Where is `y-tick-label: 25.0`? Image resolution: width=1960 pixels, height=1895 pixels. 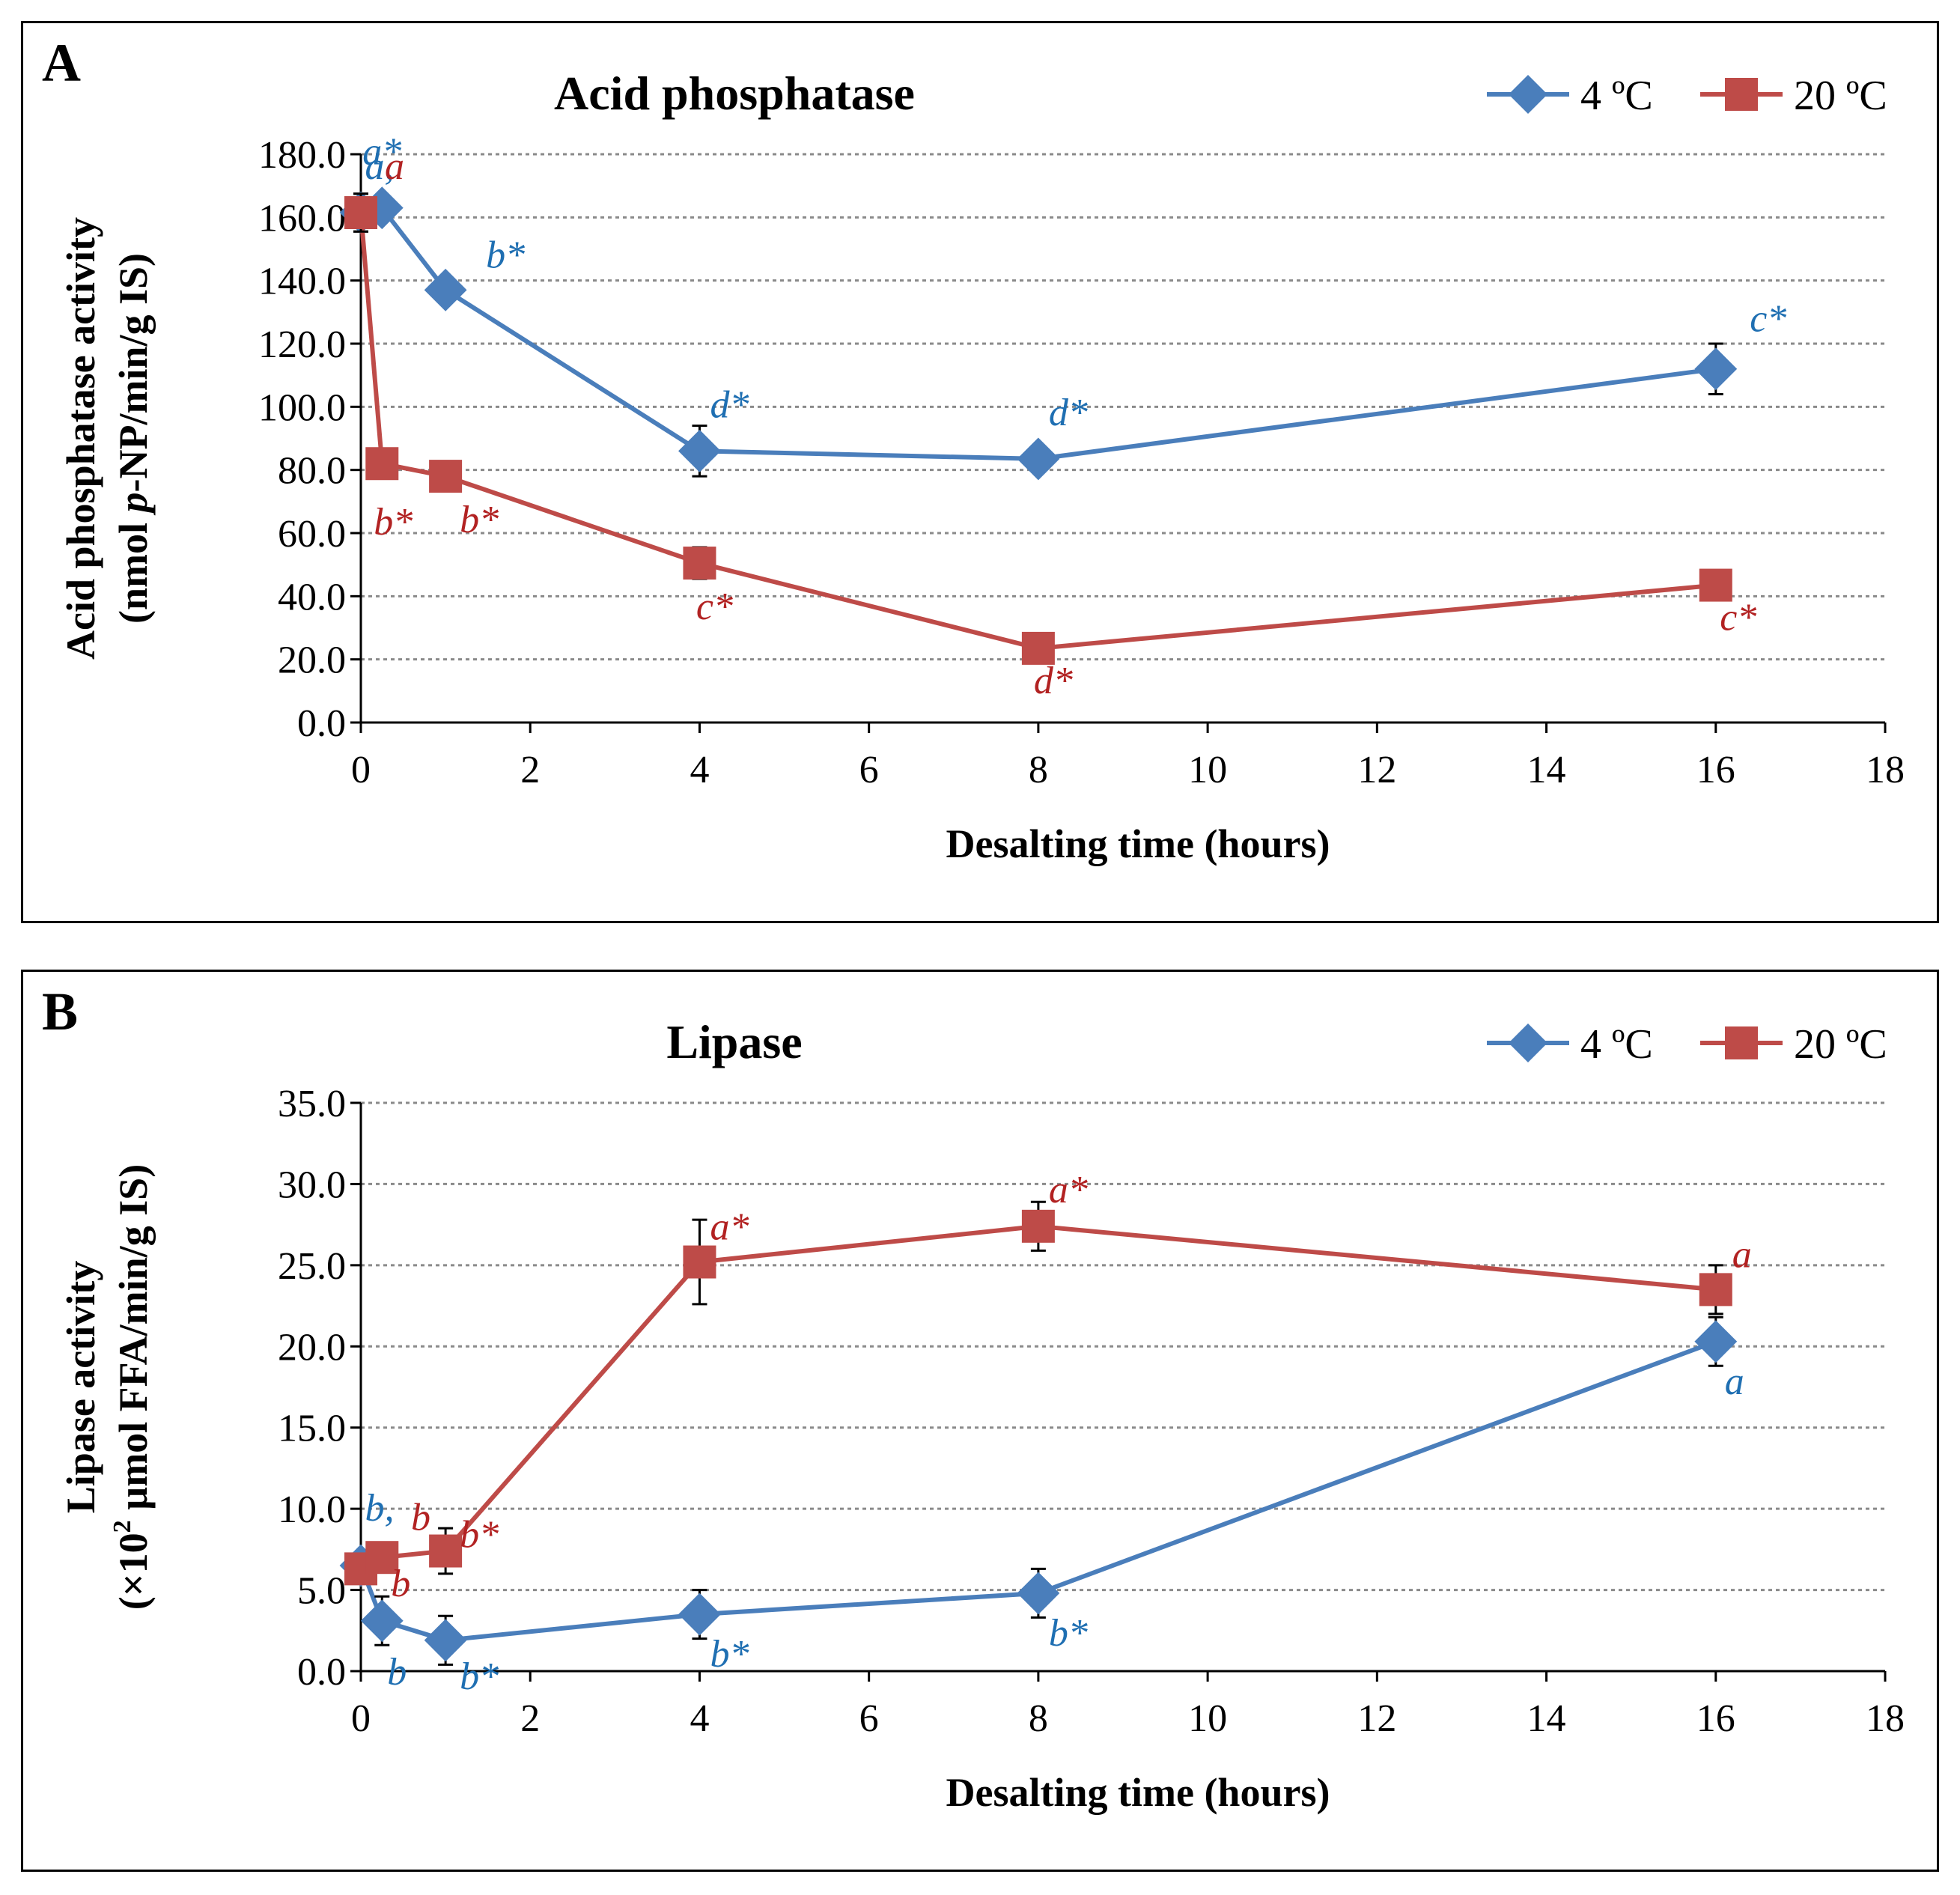
y-tick-label: 25.0 is located at coordinates (312, 1266).